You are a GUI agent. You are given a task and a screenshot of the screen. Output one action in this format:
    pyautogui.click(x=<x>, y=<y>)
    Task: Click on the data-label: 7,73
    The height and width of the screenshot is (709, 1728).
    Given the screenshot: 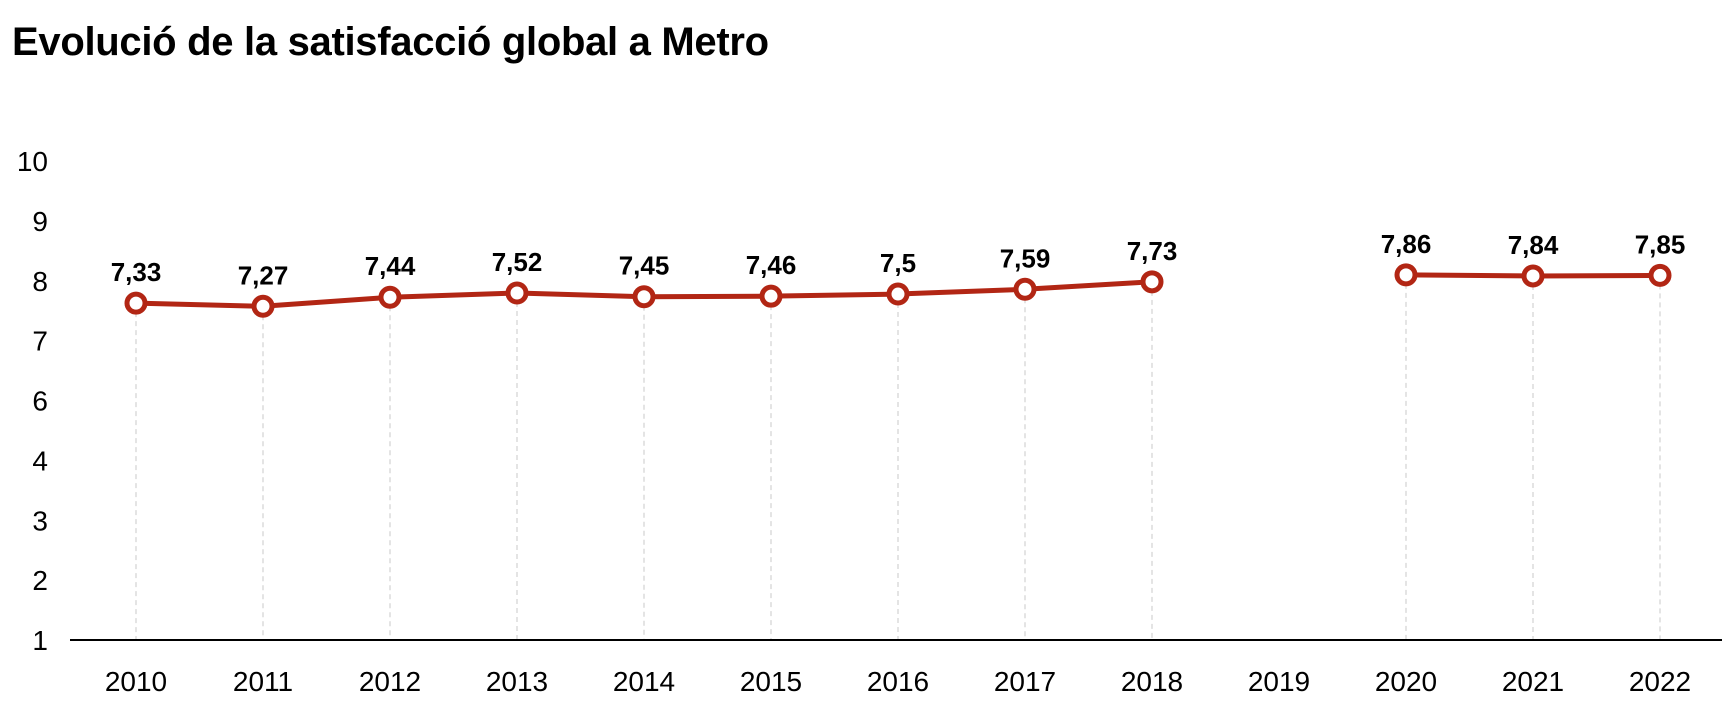 What is the action you would take?
    pyautogui.click(x=1152, y=251)
    